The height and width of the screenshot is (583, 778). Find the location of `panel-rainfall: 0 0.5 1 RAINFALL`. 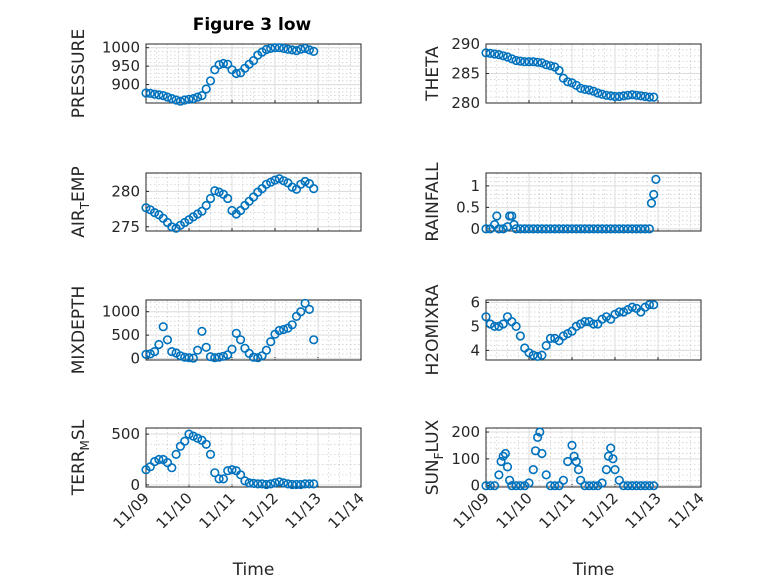

panel-rainfall: 0 0.5 1 RAINFALL is located at coordinates (562, 202).